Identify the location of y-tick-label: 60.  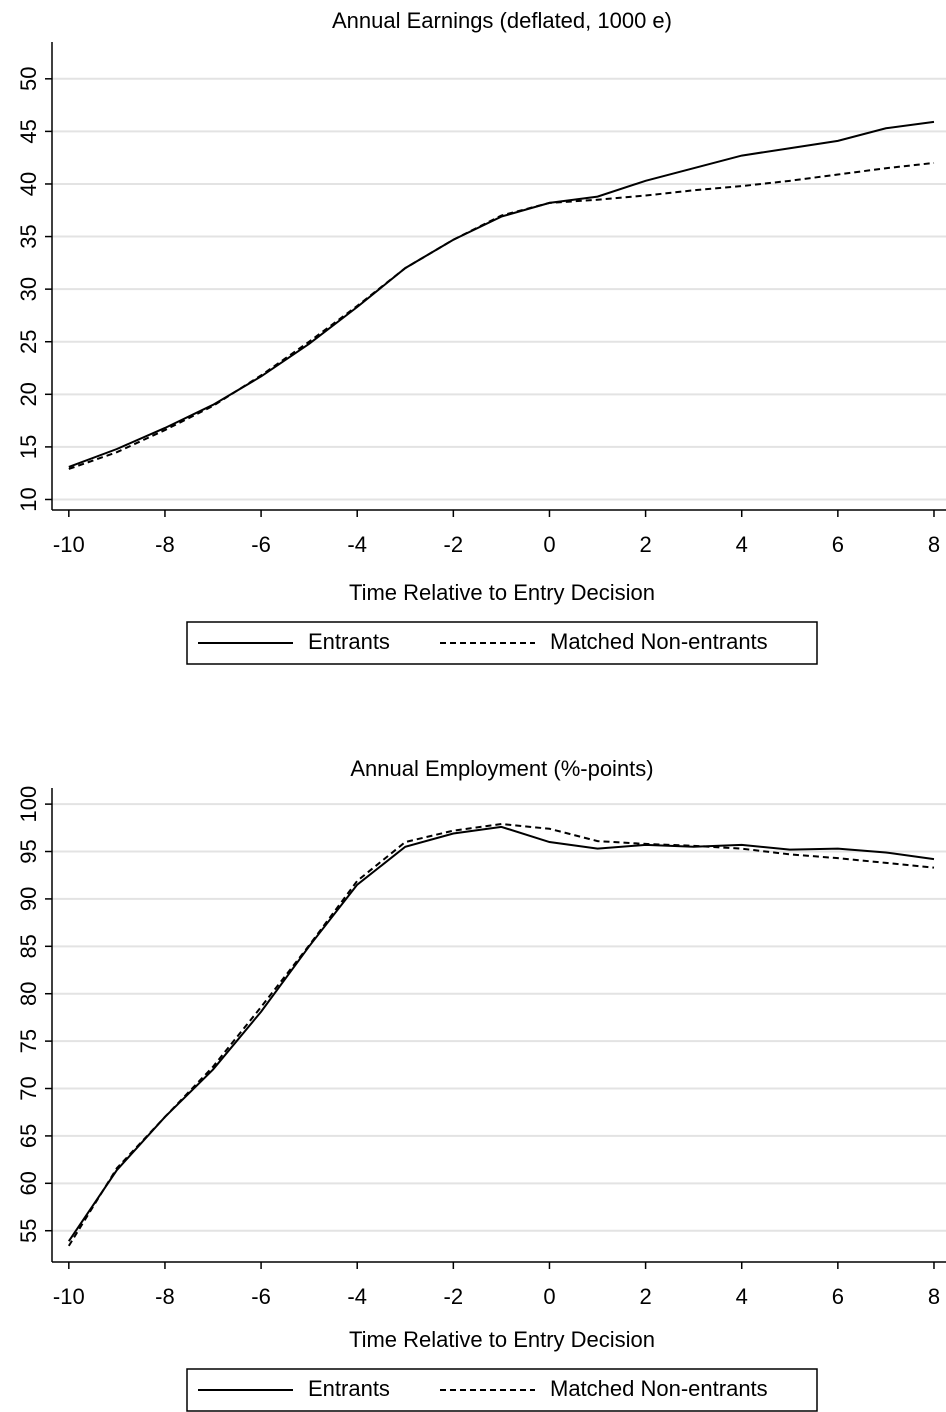
(28, 1183).